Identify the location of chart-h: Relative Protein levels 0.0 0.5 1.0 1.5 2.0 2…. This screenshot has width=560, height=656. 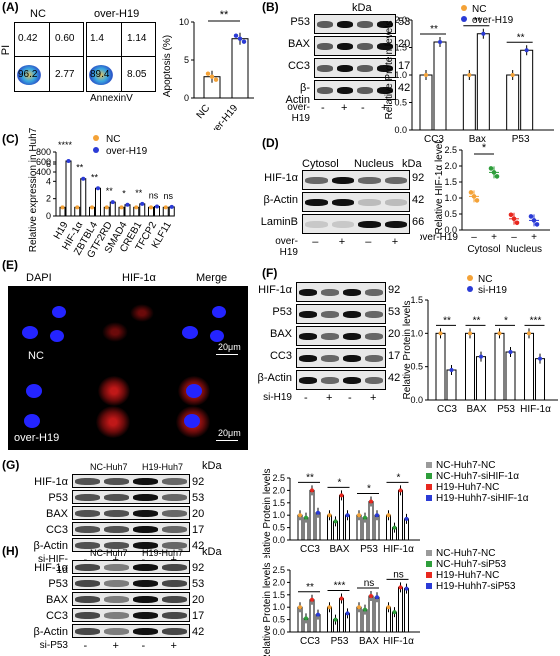
(389, 602).